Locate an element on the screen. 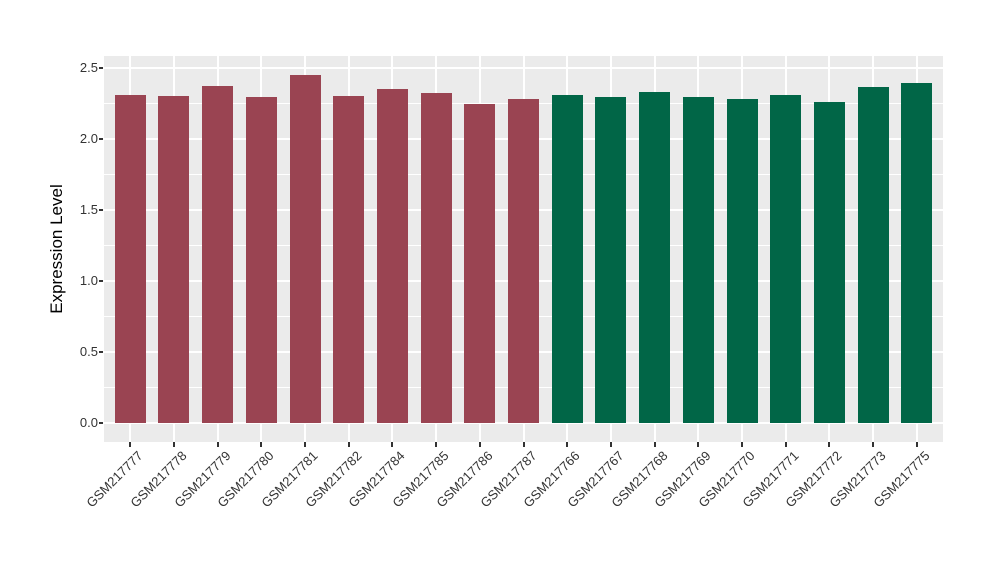 Image resolution: width=1000 pixels, height=580 pixels. bar-GSM217772 is located at coordinates (829, 262).